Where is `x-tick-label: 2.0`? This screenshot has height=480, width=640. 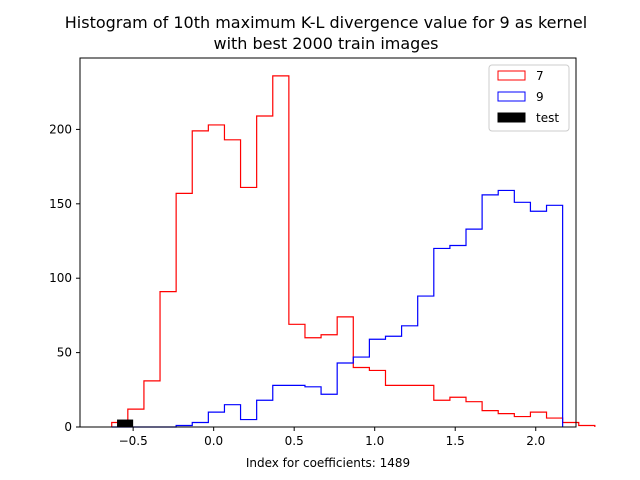 x-tick-label: 2.0 is located at coordinates (535, 441).